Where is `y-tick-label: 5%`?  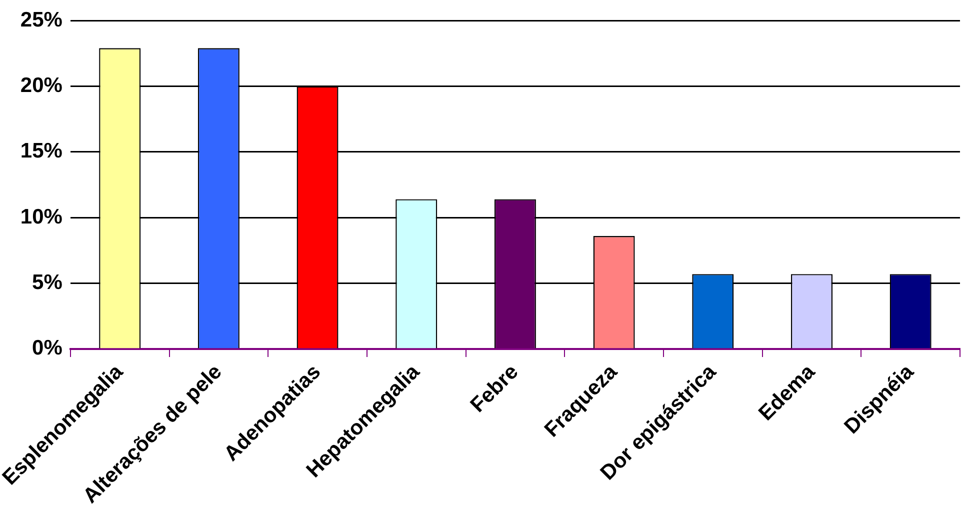 y-tick-label: 5% is located at coordinates (47, 282).